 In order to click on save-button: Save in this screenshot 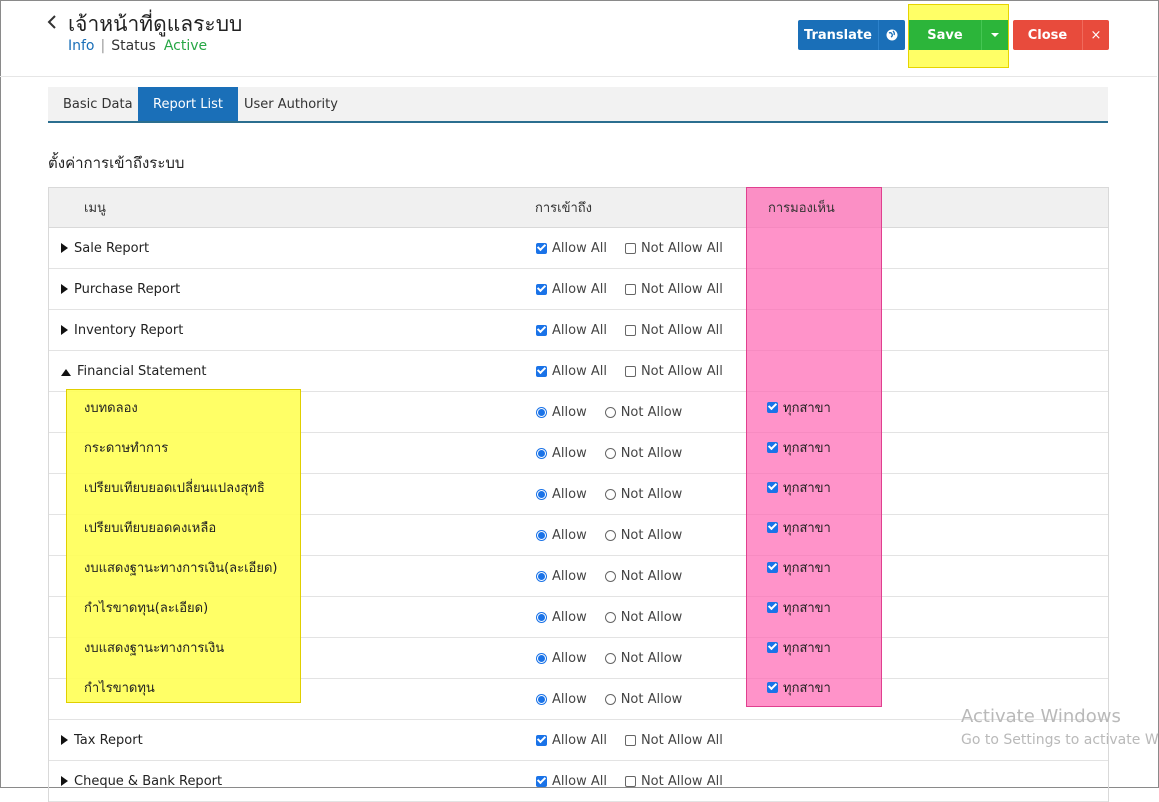, I will do `click(945, 35)`.